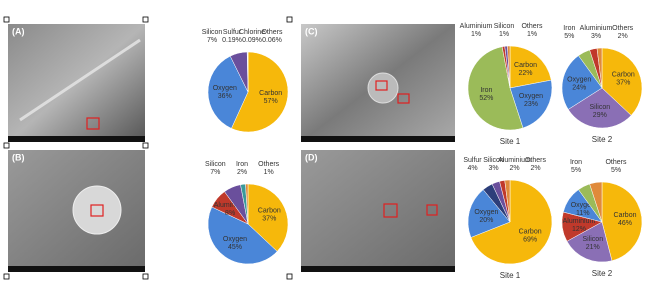  I want to click on panel-label: (A), so click(18, 31).